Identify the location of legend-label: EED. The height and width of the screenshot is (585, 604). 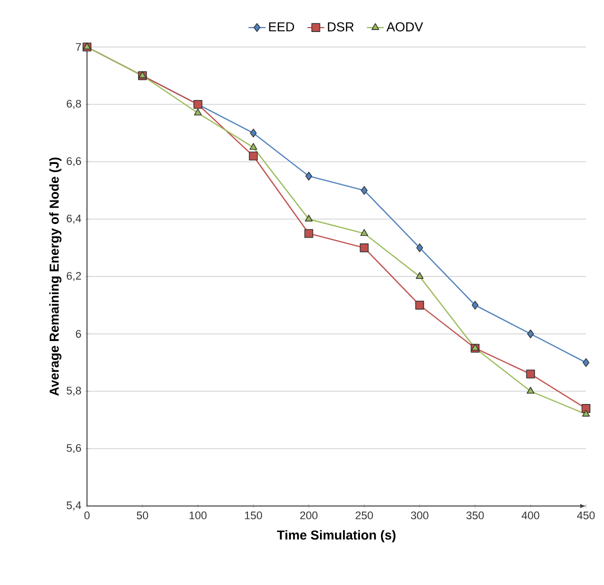
(281, 27).